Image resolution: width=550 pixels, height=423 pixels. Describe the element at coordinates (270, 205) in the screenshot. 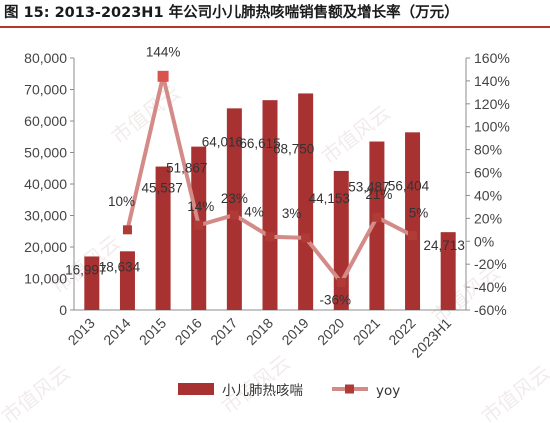

I see `bar-2018` at that location.